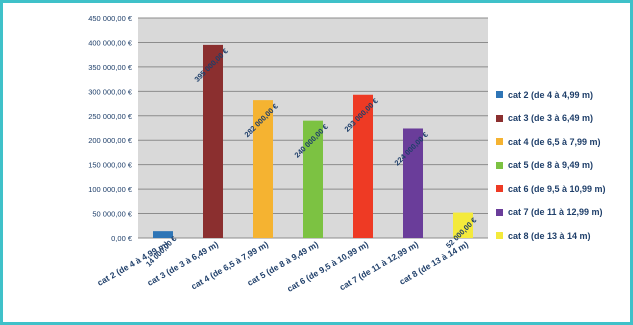 The width and height of the screenshot is (633, 325). Describe the element at coordinates (551, 118) in the screenshot. I see `legend-label: cat 3 (de 3 à 6,49 m)` at that location.